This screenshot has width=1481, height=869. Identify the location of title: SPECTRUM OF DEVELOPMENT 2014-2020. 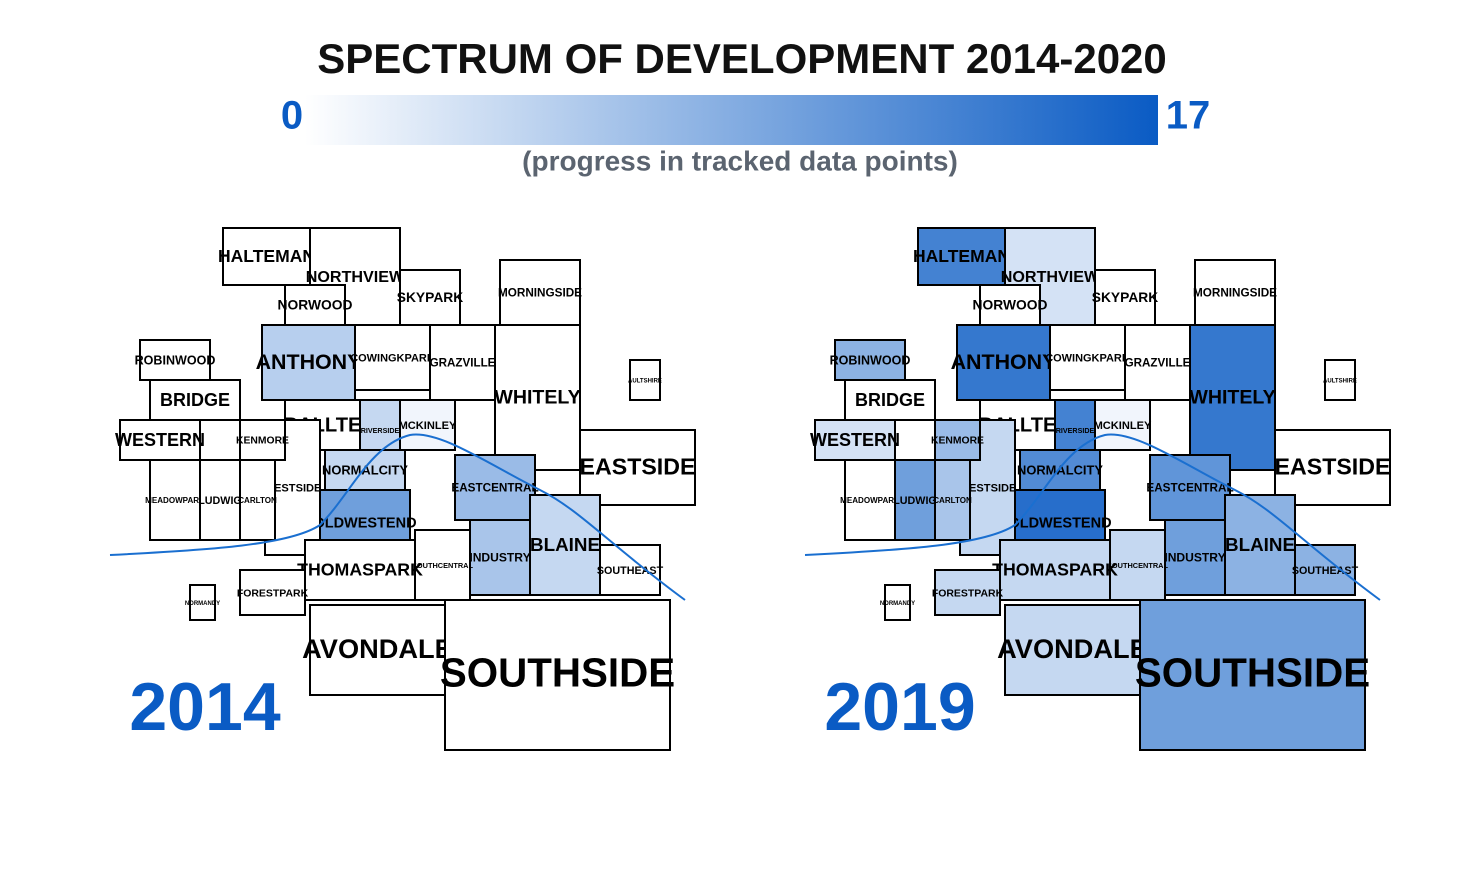
(742, 58).